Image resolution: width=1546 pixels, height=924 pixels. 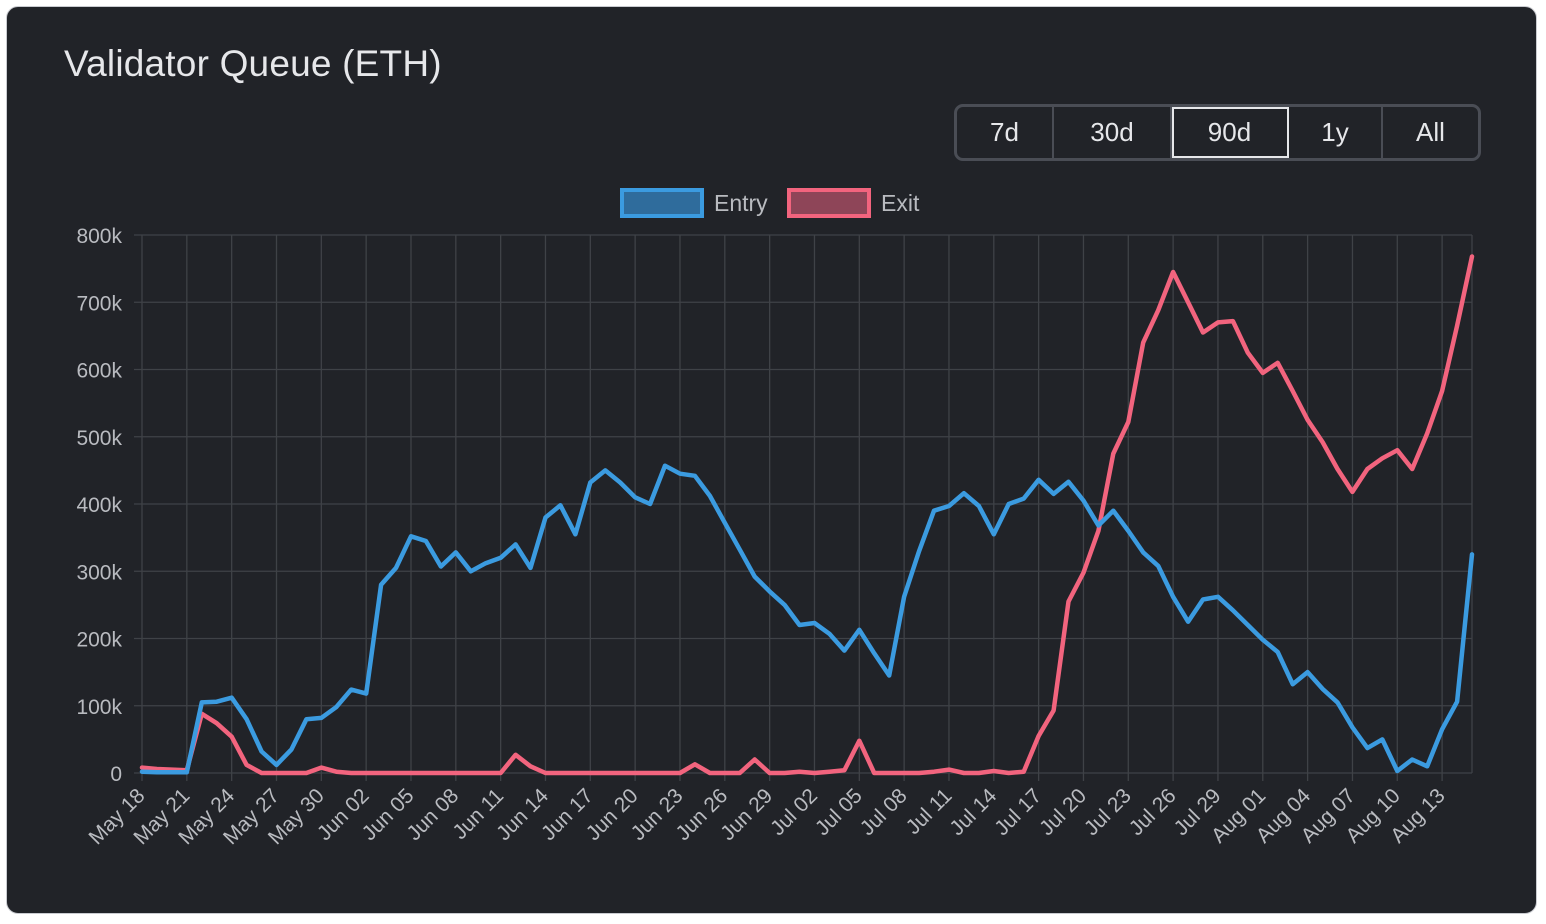 I want to click on y-axis: 0 100k 200k 300k 400k 500k 600k 700k 800k, so click(x=99, y=505).